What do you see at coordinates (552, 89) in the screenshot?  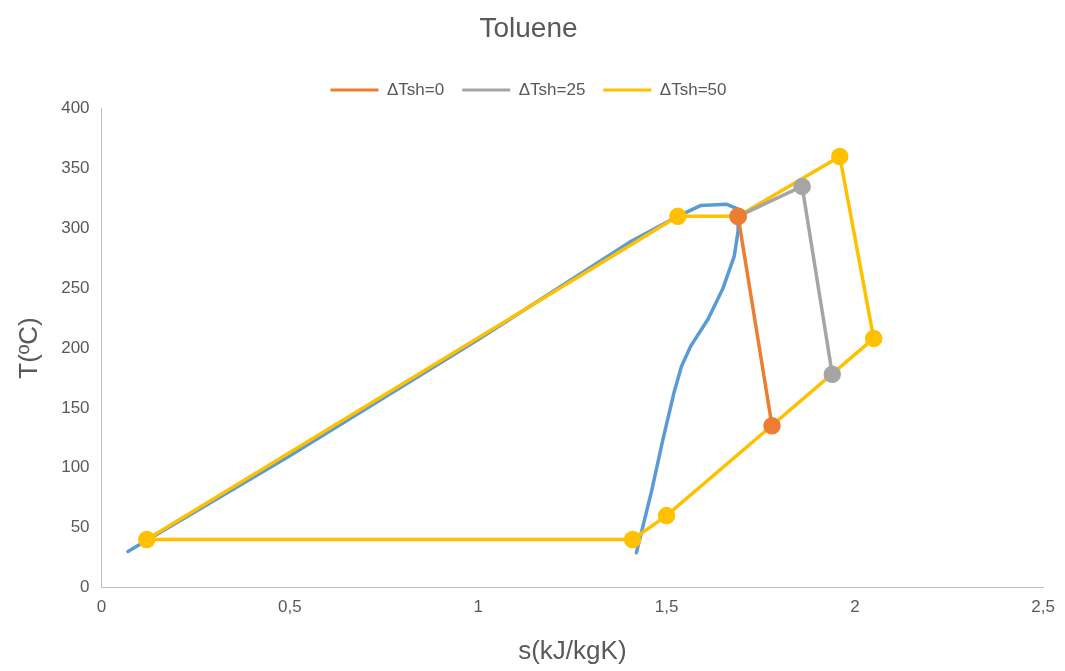 I see `legend-label: ΔTsh=25` at bounding box center [552, 89].